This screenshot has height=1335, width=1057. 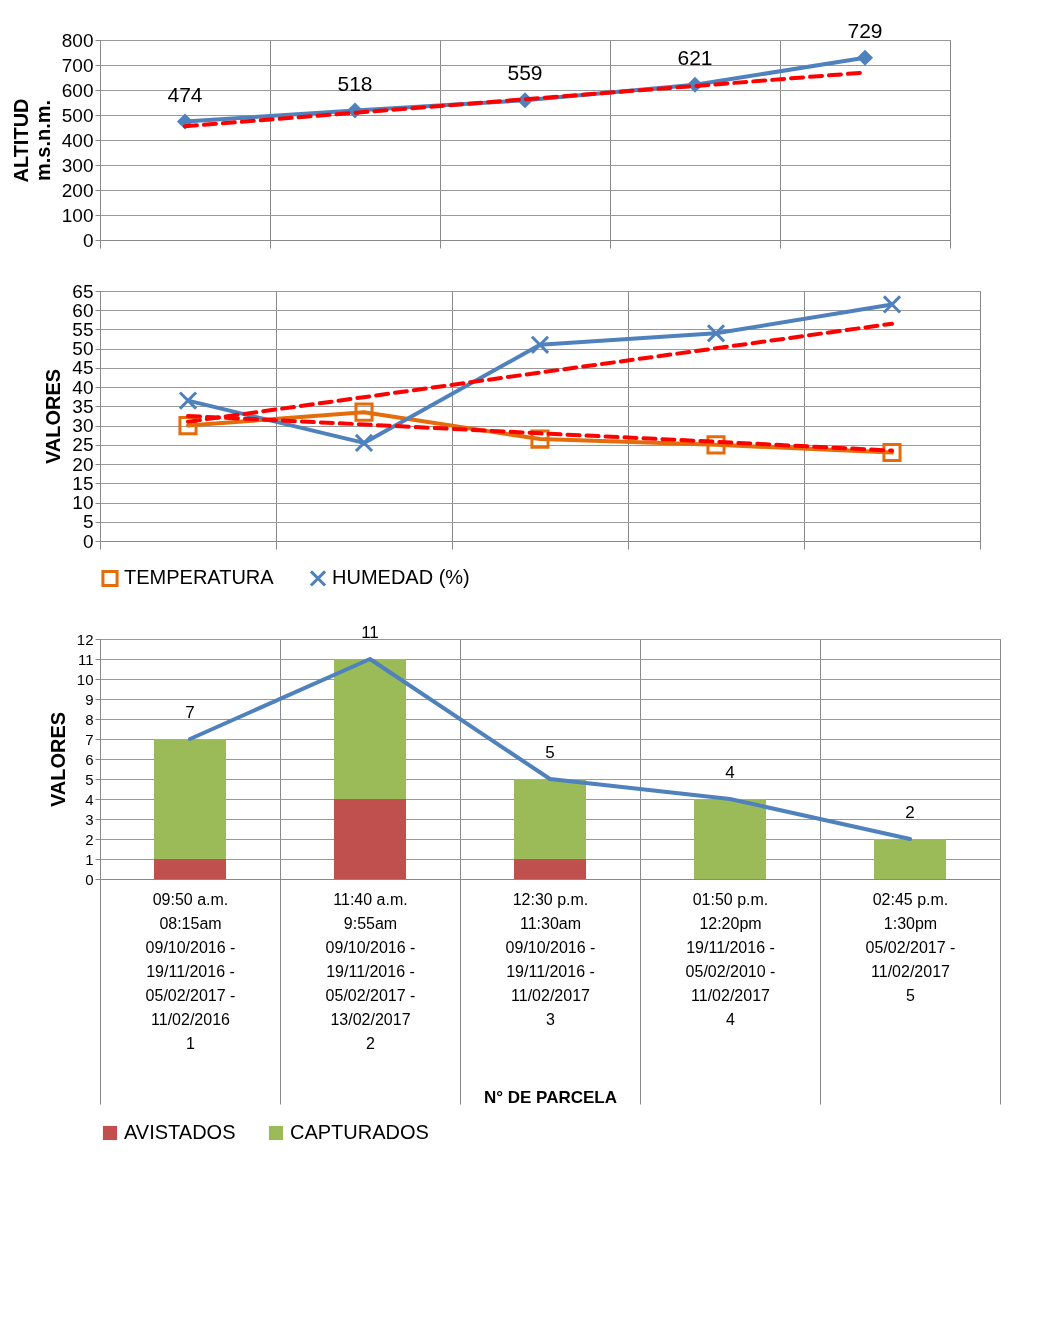 I want to click on data-label: 621, so click(x=695, y=57).